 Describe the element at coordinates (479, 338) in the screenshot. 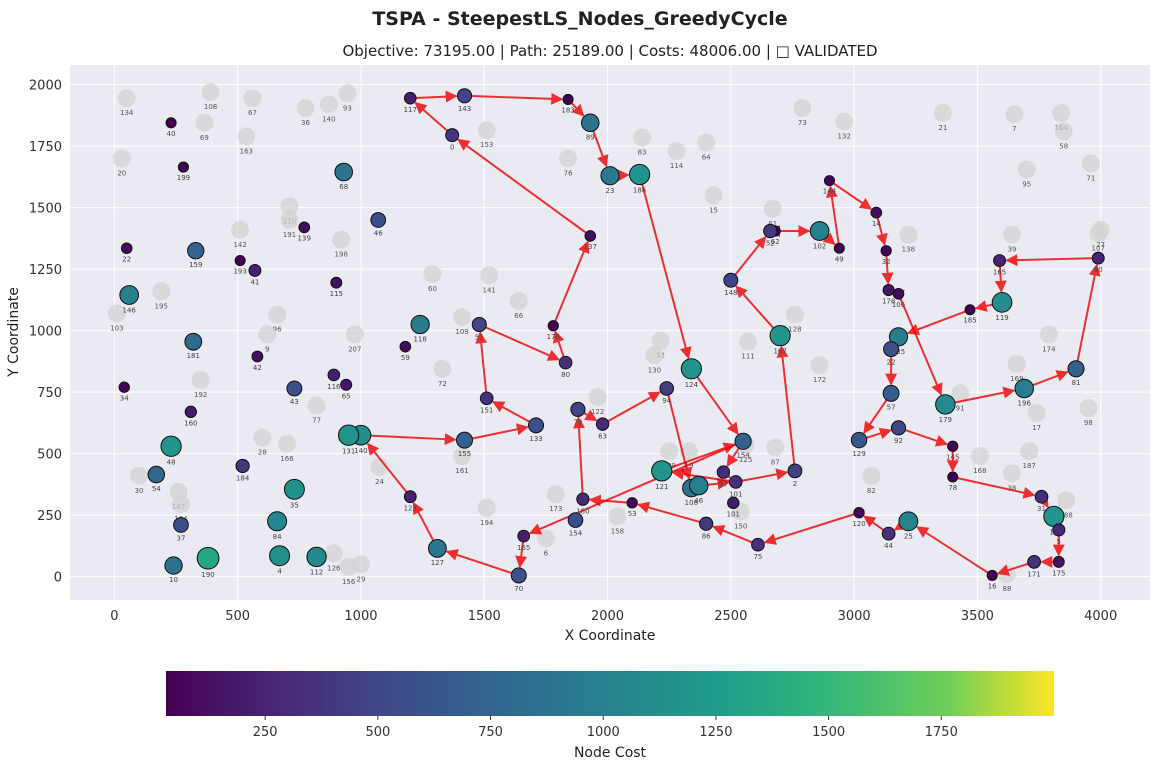

I see `selected-node-label: 51` at that location.